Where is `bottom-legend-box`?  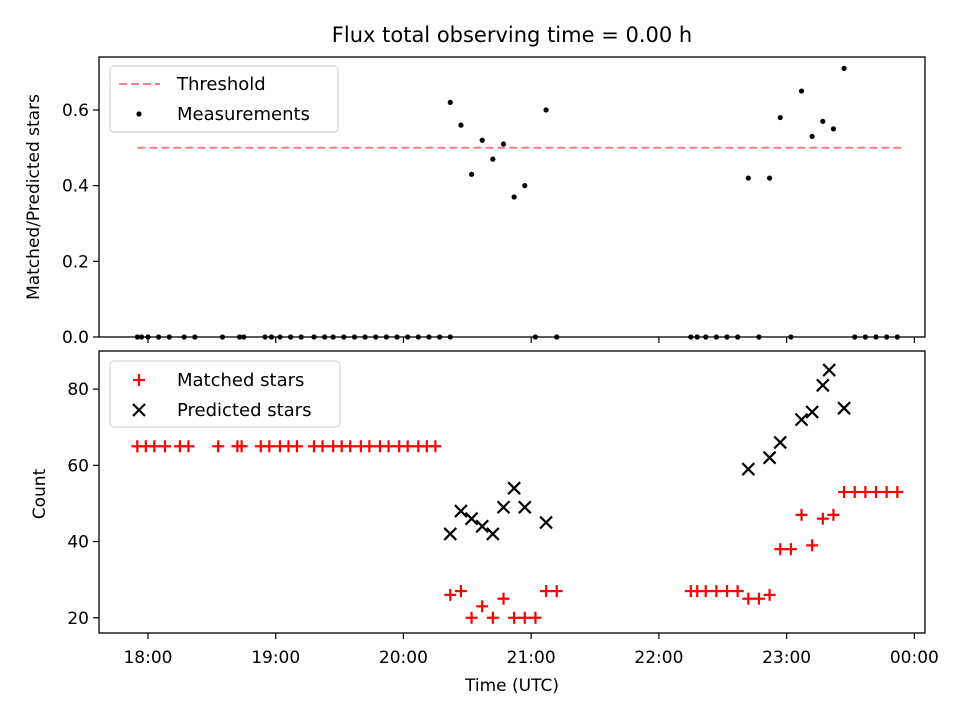
bottom-legend-box is located at coordinates (225, 394).